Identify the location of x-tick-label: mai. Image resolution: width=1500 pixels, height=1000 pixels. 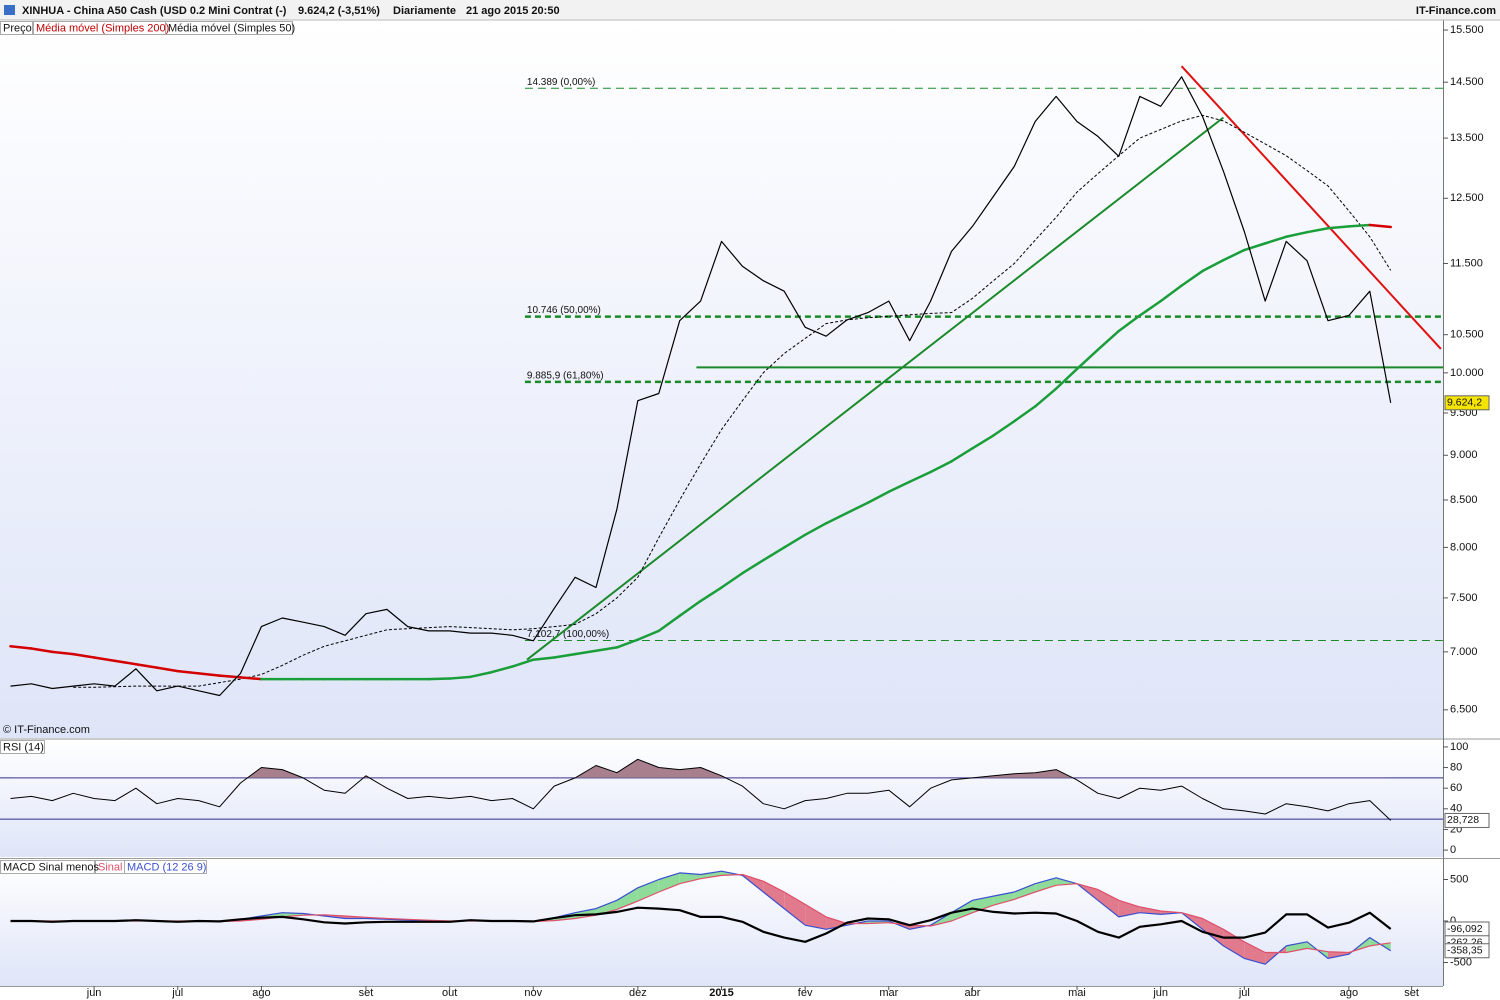
(1077, 993).